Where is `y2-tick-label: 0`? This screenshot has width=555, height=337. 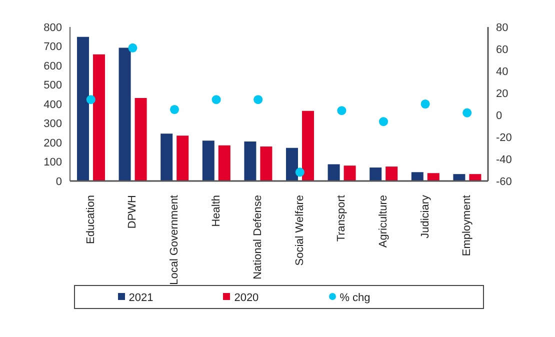 y2-tick-label: 0 is located at coordinates (499, 116).